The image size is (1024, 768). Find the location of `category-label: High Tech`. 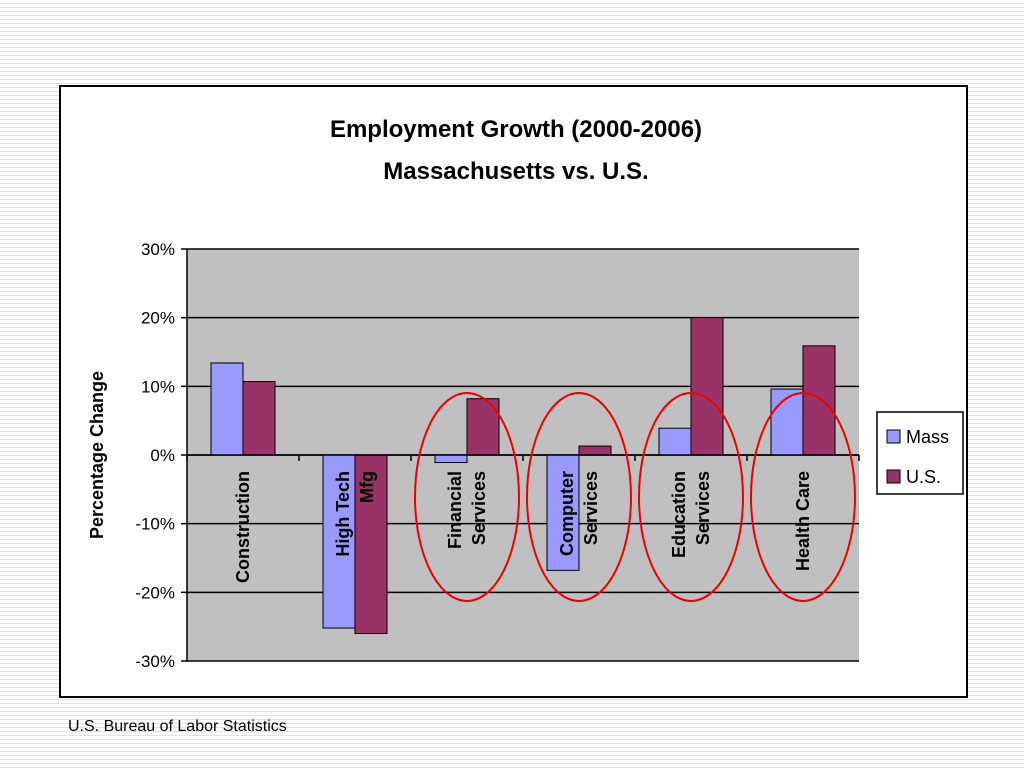

category-label: High Tech is located at coordinates (343, 514).